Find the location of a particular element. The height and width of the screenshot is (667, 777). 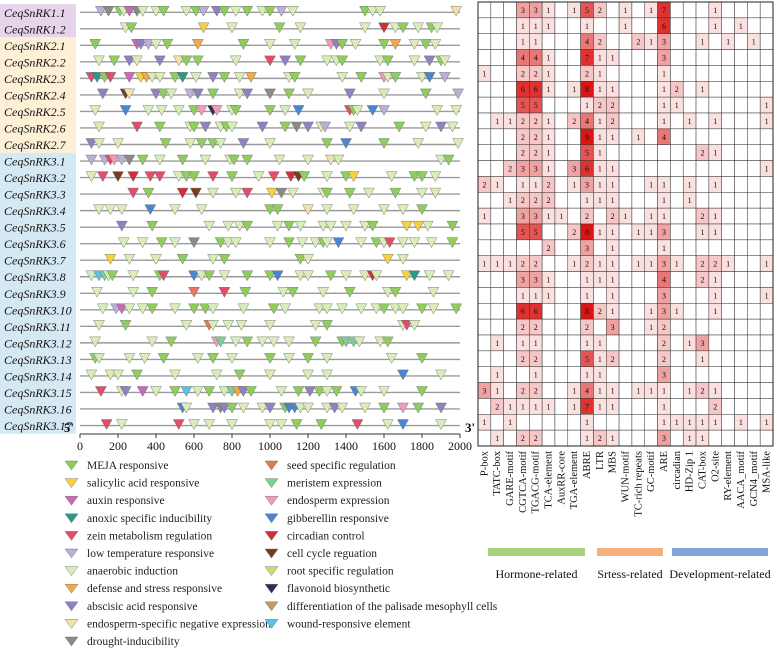

gene-label: CeqSnRK2.3 is located at coordinates (35, 79).